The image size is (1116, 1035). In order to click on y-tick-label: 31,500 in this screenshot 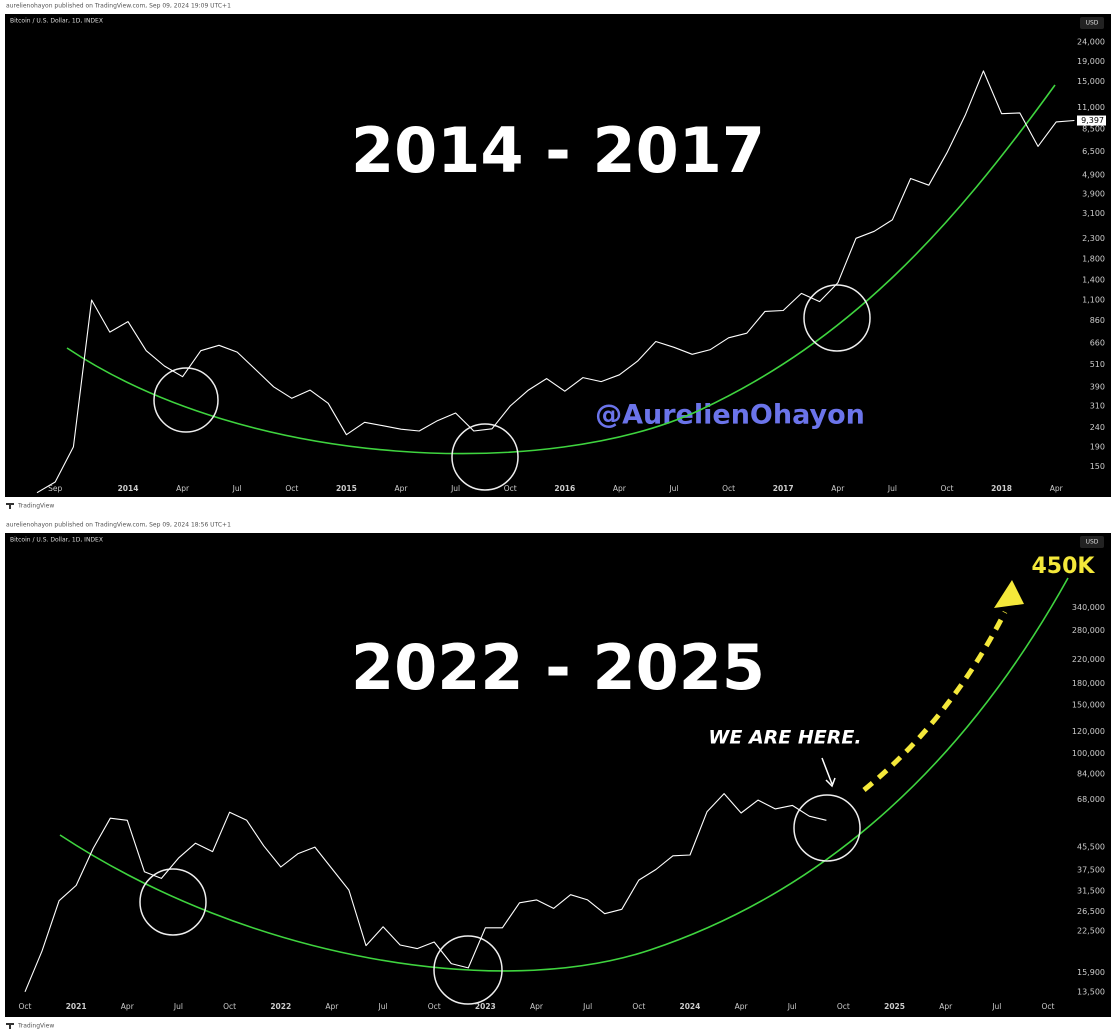, I will do `click(1091, 890)`.